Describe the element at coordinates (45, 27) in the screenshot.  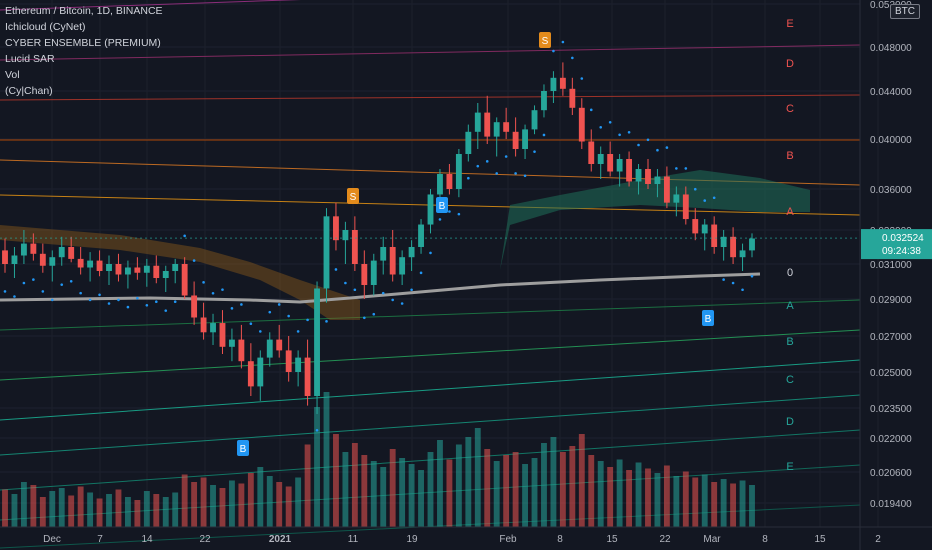
I see `indicator-ichicloud: Ichicloud (CyNet)` at that location.